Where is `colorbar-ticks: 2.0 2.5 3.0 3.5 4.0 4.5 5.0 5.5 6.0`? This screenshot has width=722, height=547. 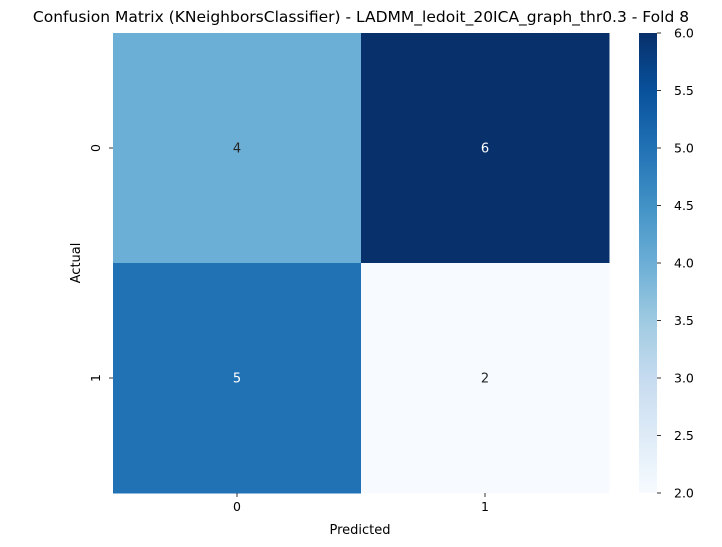
colorbar-ticks: 2.0 2.5 3.0 3.5 4.0 4.5 5.0 5.5 6.0 is located at coordinates (675, 263).